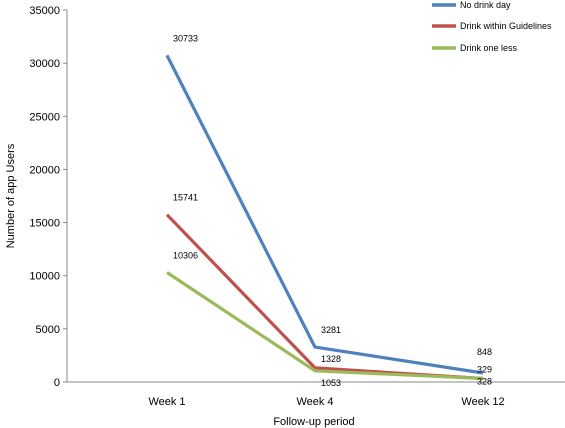  I want to click on data-label: 15741, so click(185, 198).